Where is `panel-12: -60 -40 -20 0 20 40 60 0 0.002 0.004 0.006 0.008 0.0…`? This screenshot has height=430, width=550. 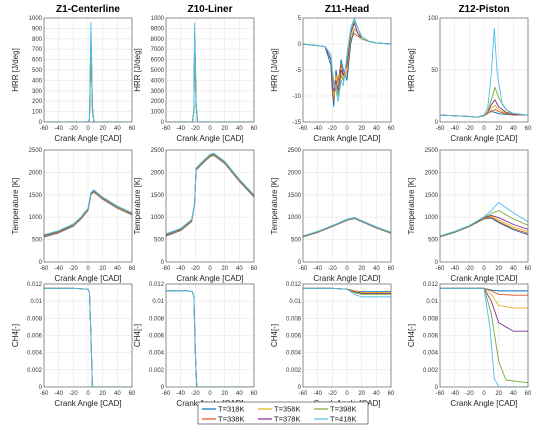
panel-12: -60 -40 -20 0 20 40 60 0 0.002 0.004 0.006 0.008 0.0… is located at coordinates (469, 345).